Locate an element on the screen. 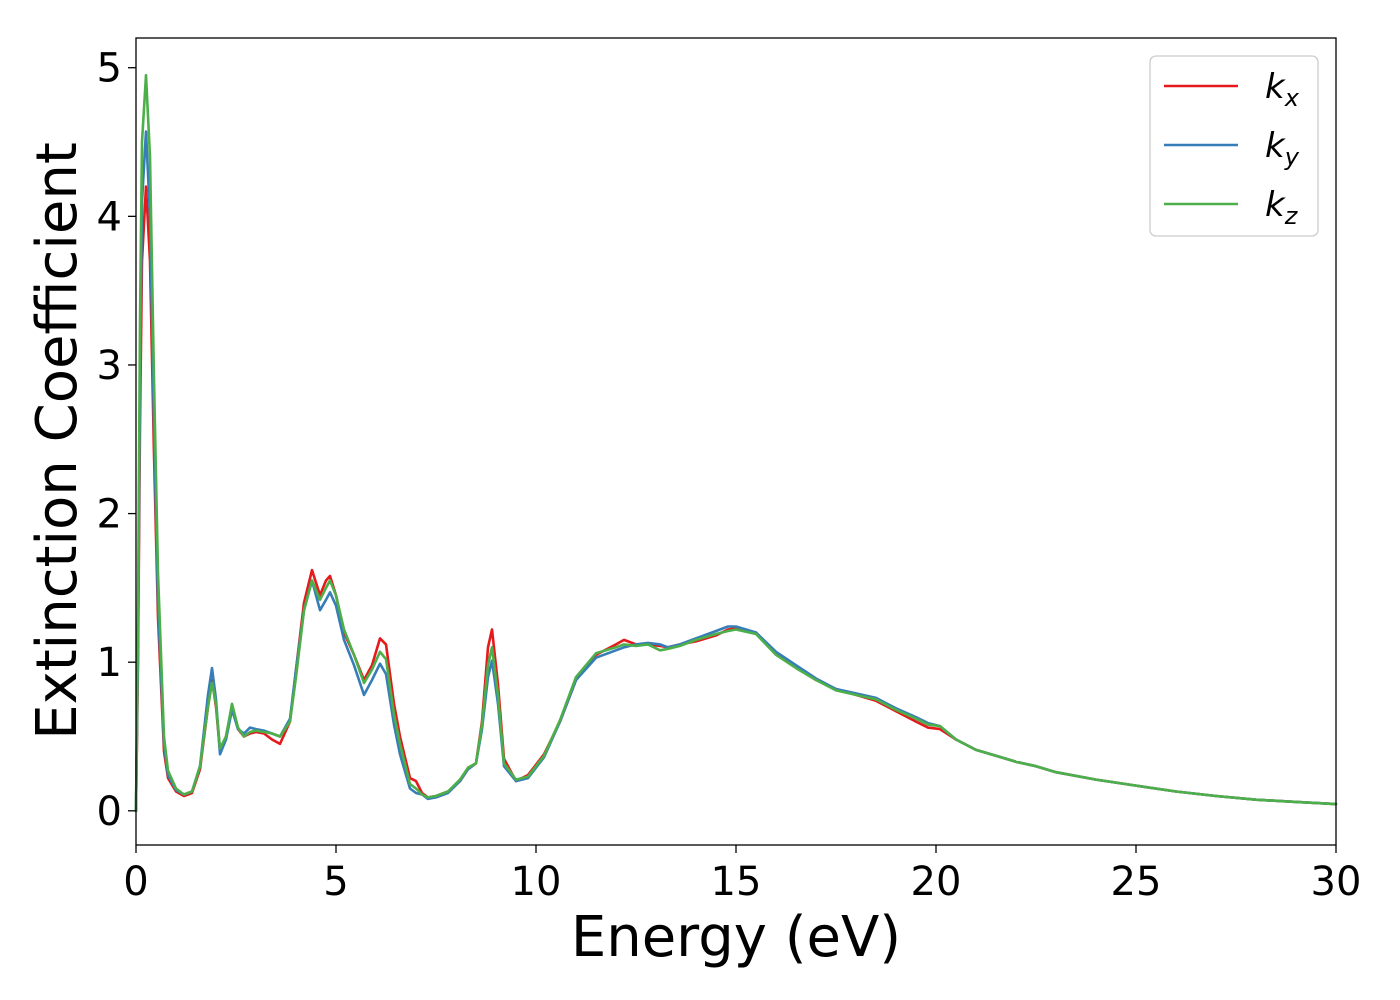 This screenshot has width=1400, height=1000. x-tick-label: 30 is located at coordinates (1336, 882).